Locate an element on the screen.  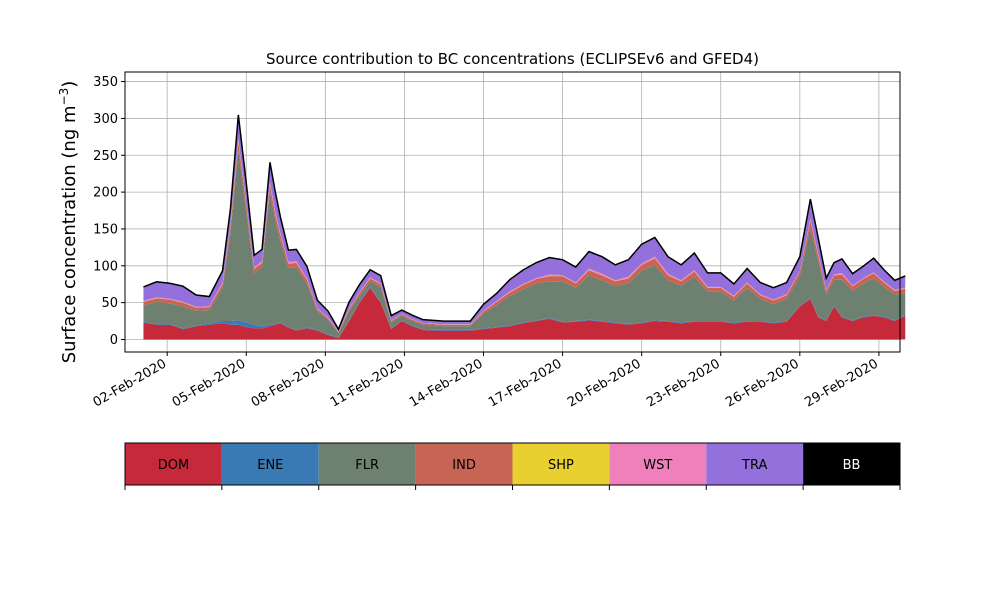
legend-swatch-ene is located at coordinates (270, 464).